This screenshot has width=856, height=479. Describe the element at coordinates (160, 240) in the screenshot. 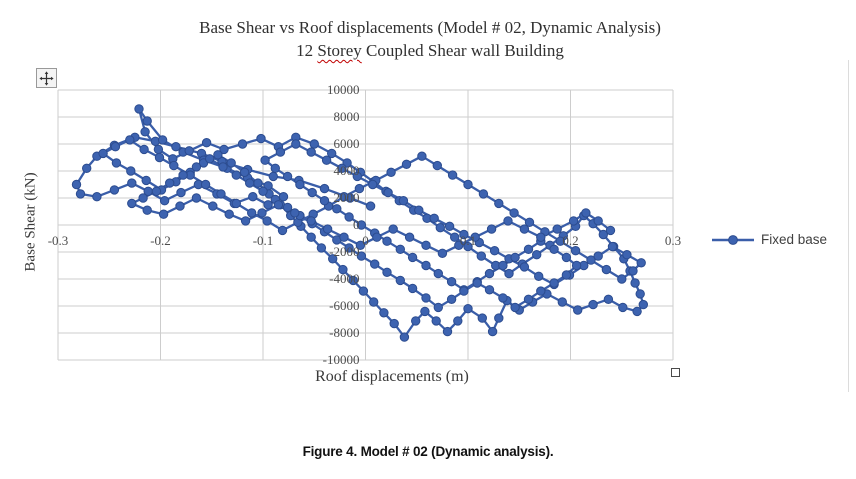

I see `x-axis-tick-label: -0.2` at that location.